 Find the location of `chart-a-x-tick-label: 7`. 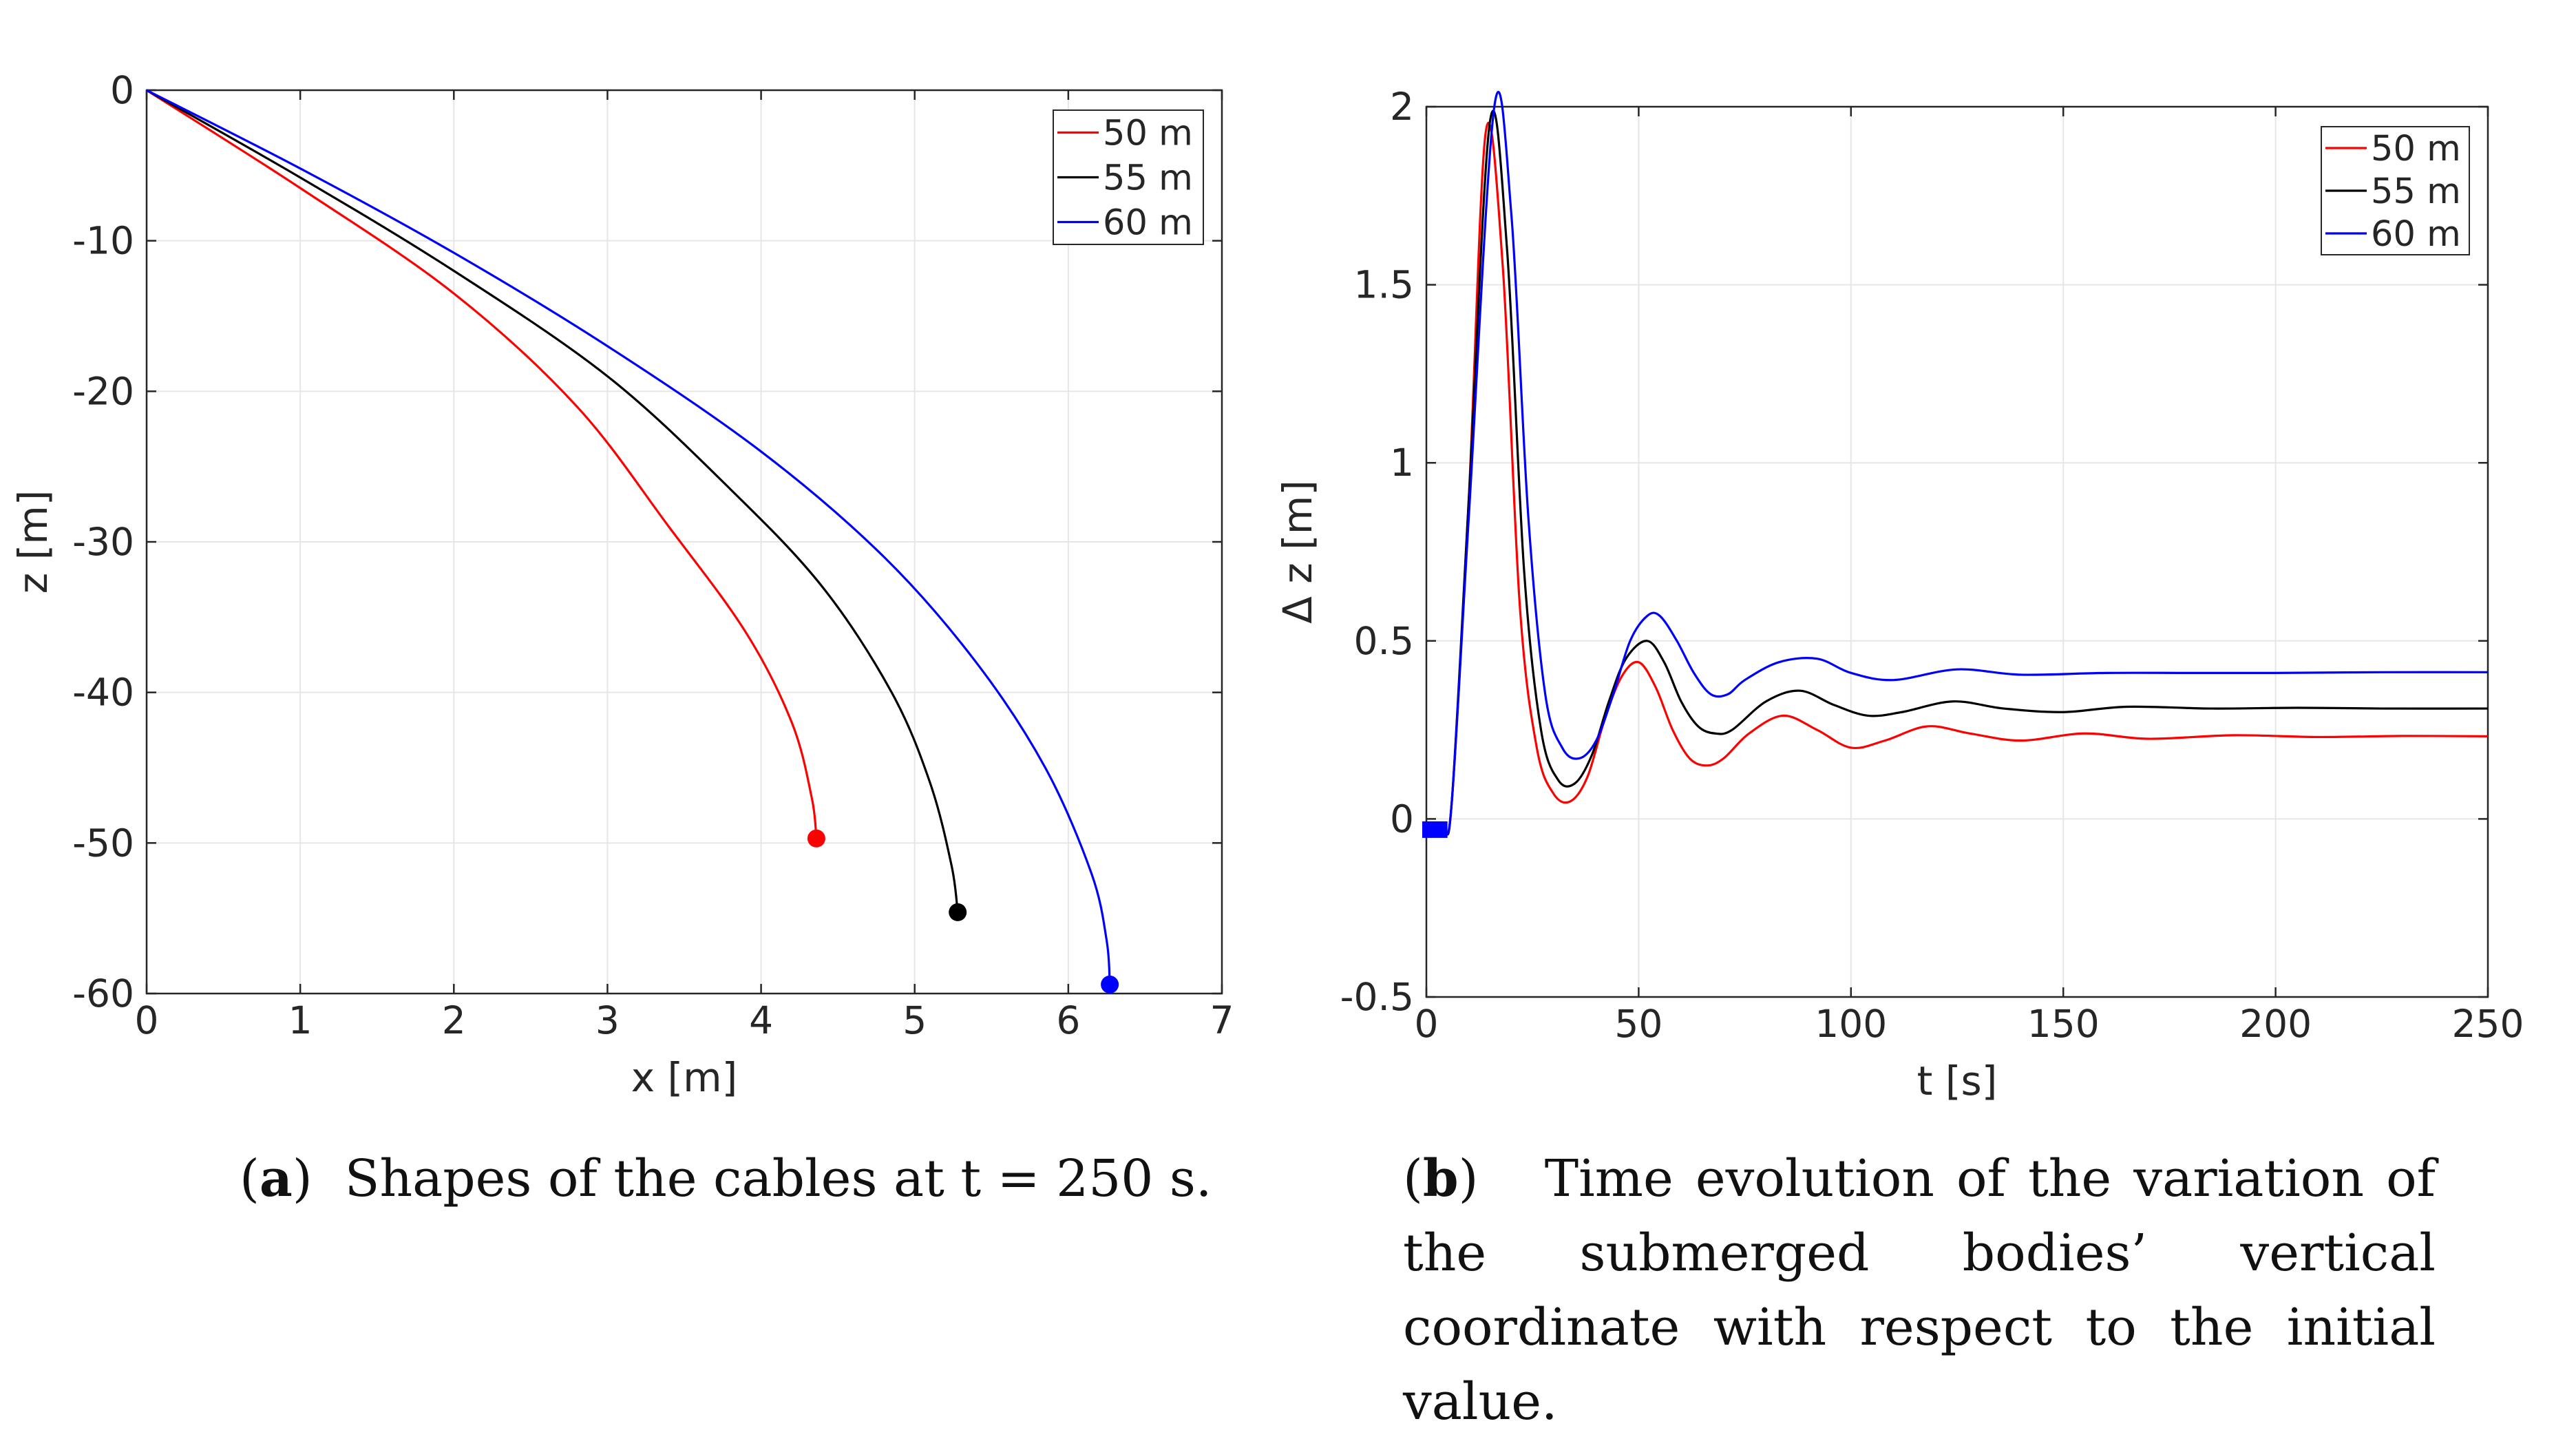

chart-a-x-tick-label: 7 is located at coordinates (1222, 1020).